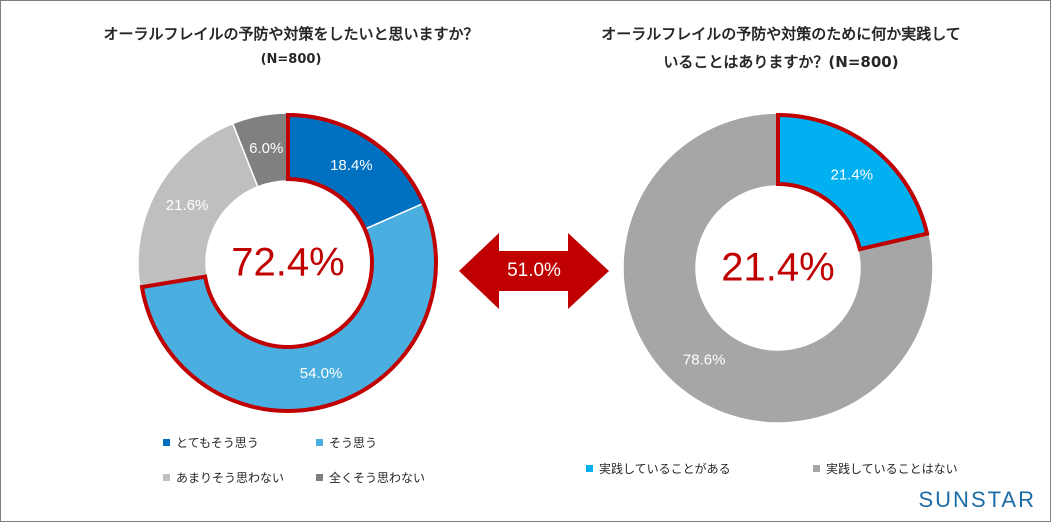  What do you see at coordinates (321, 373) in the screenshot?
I see `left-donut-slice-label-1: 54.0%` at bounding box center [321, 373].